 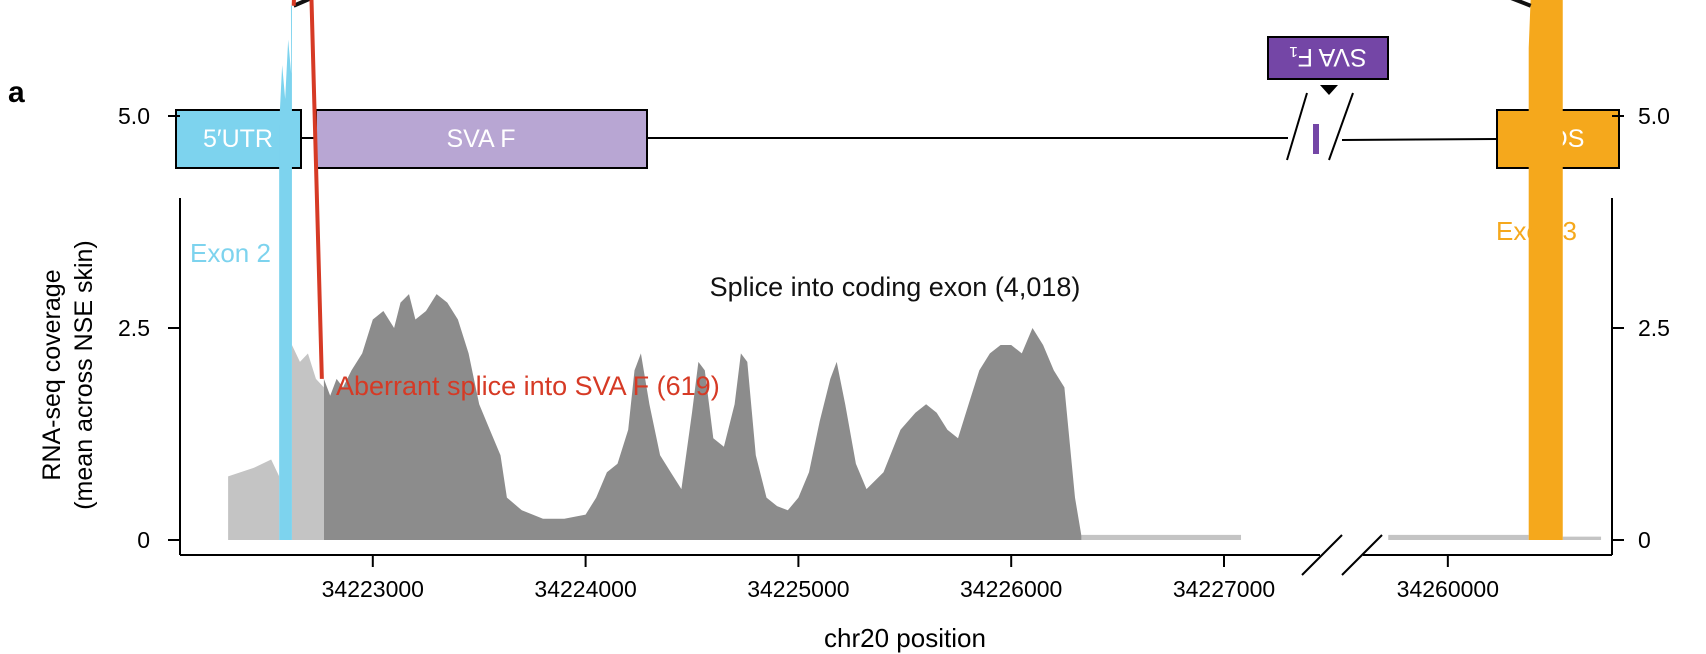 What do you see at coordinates (134, 328) in the screenshot?
I see `y-tick-label-left: 2.5` at bounding box center [134, 328].